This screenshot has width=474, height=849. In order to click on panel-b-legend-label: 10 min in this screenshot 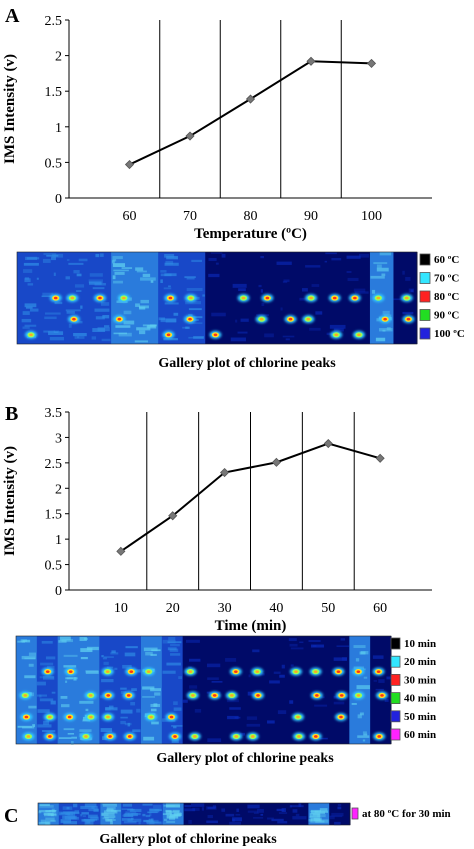, I will do `click(420, 644)`.